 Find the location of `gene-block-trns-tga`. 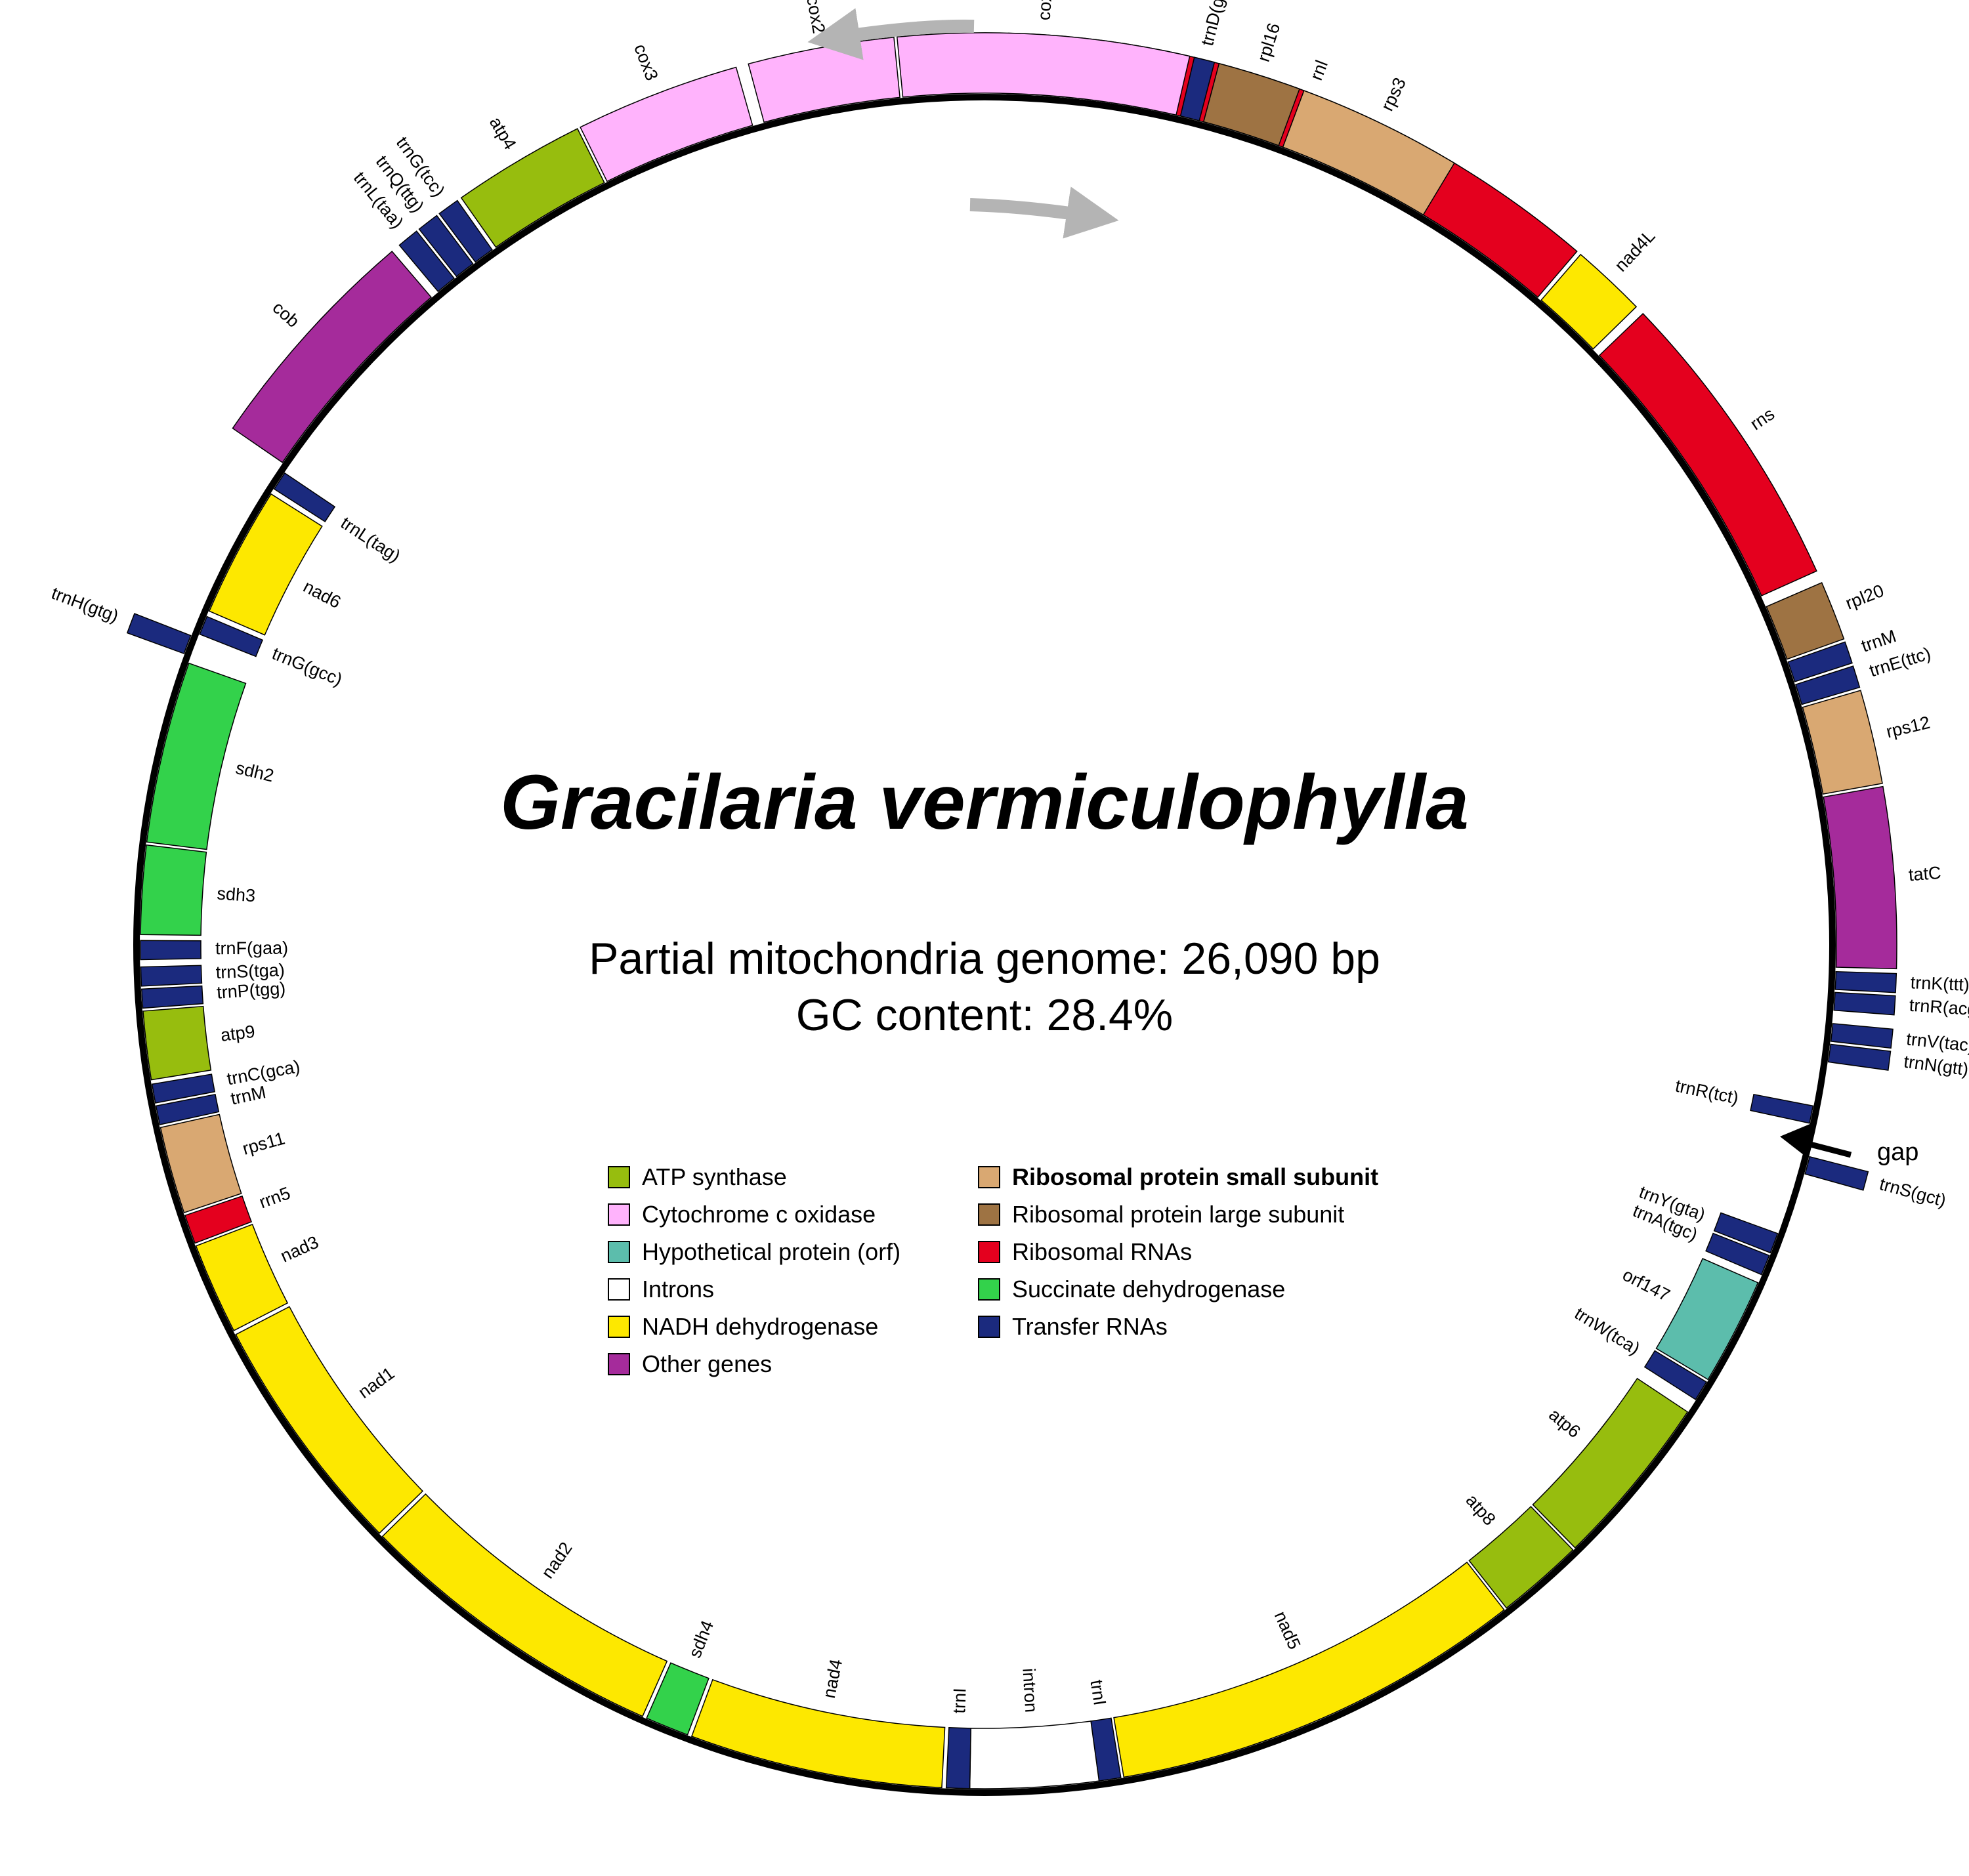

gene-block-trns-tga is located at coordinates (171, 976).